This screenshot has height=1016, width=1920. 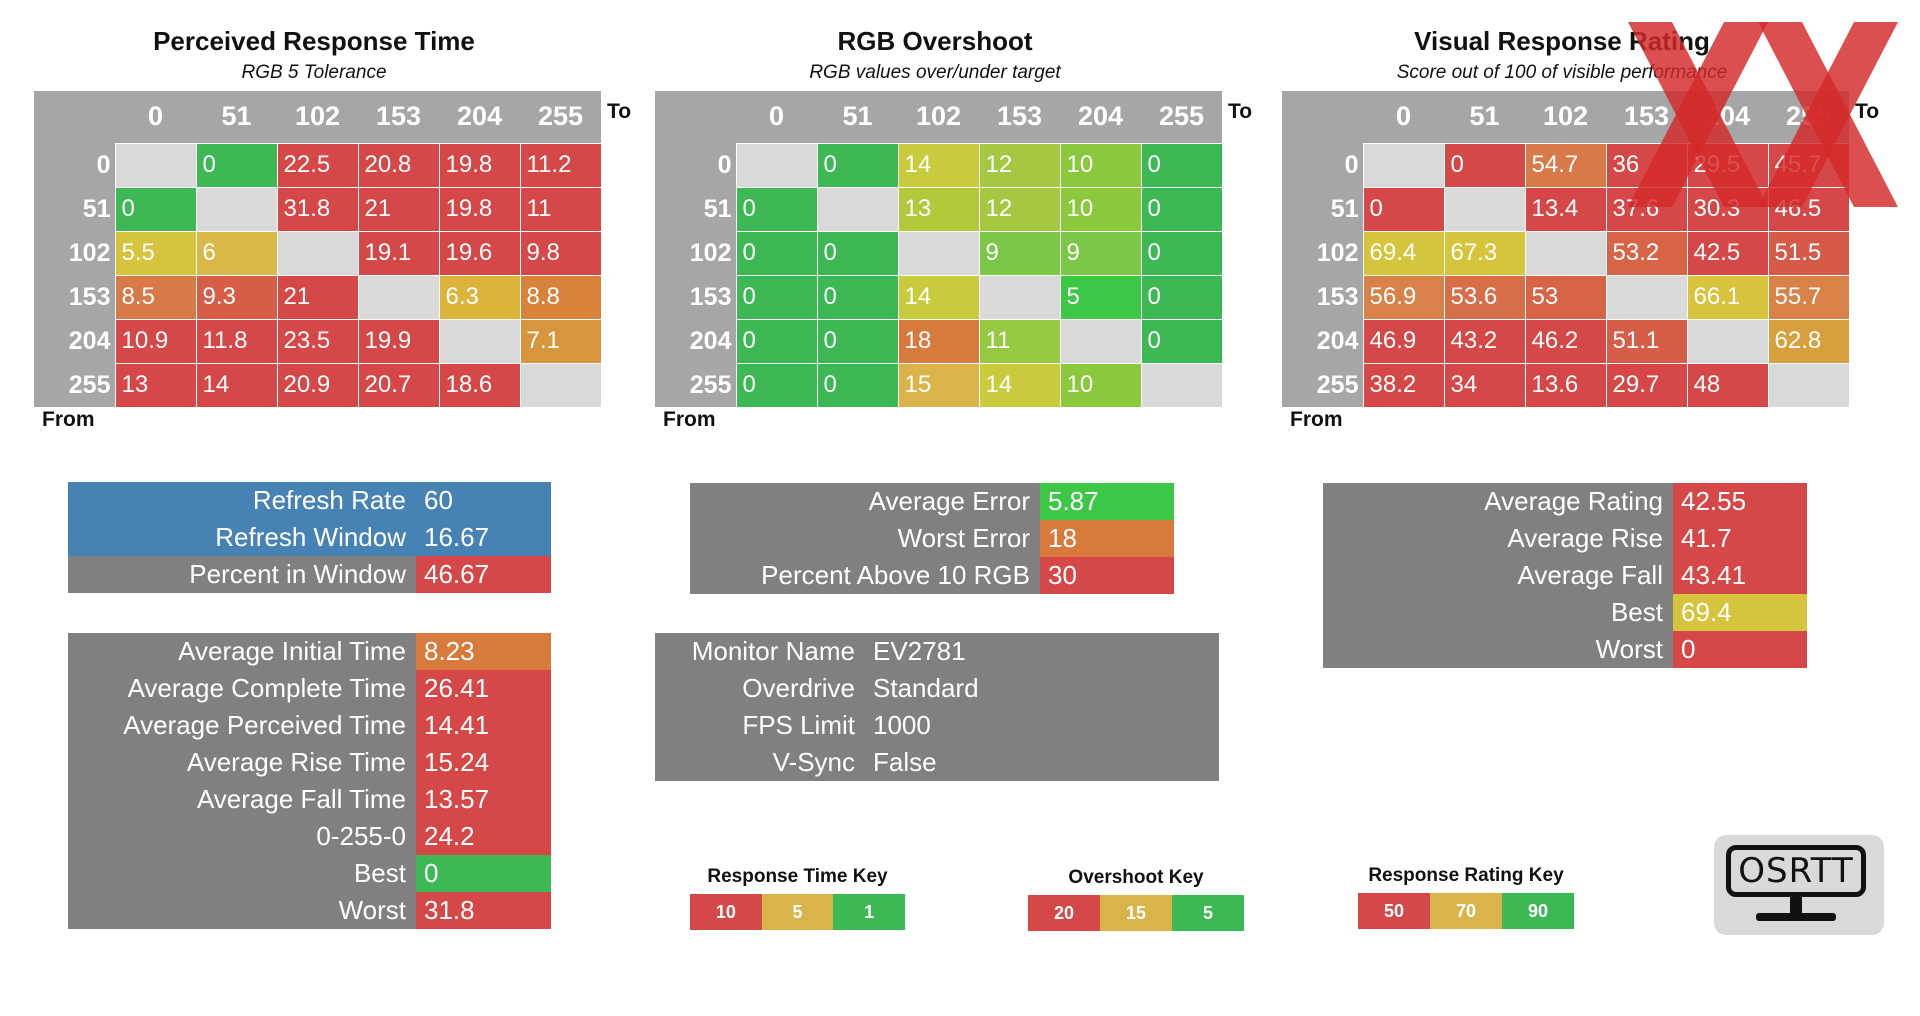 I want to click on stat-row: Average Complete Time 26.41, so click(x=309, y=688).